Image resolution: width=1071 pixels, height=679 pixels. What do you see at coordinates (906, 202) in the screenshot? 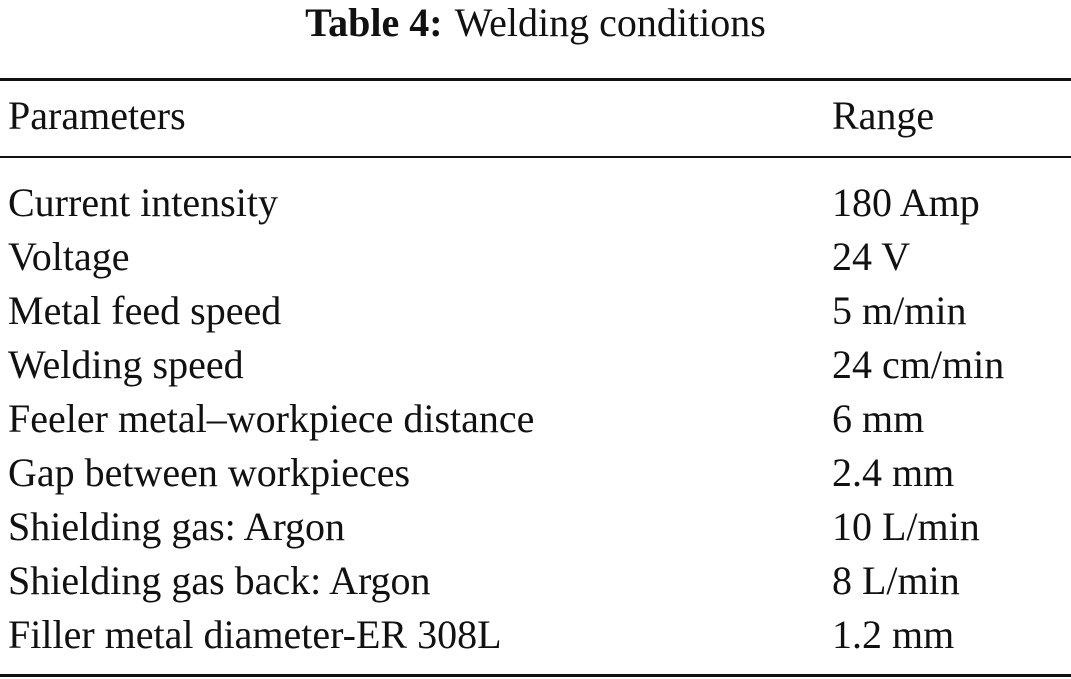
I see `range-cell: 180 Amp` at bounding box center [906, 202].